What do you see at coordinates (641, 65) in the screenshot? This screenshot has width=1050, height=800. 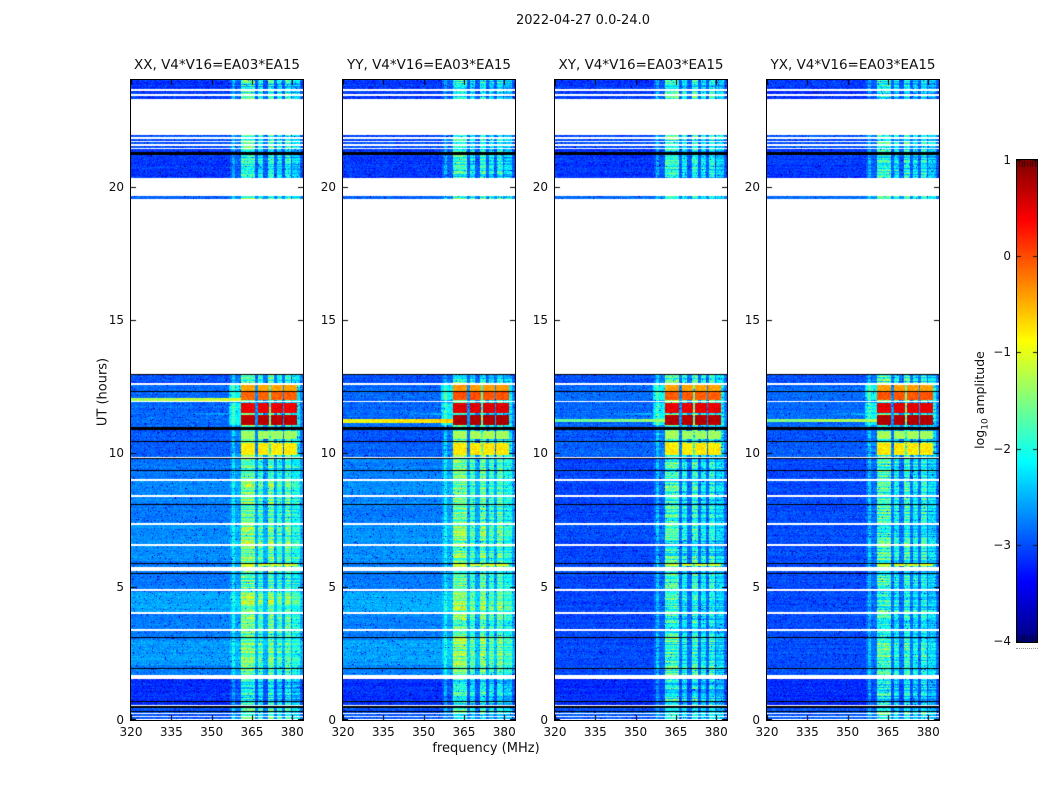 I see `panel-title-xy: XY, V4*V16=EA03*EA15` at bounding box center [641, 65].